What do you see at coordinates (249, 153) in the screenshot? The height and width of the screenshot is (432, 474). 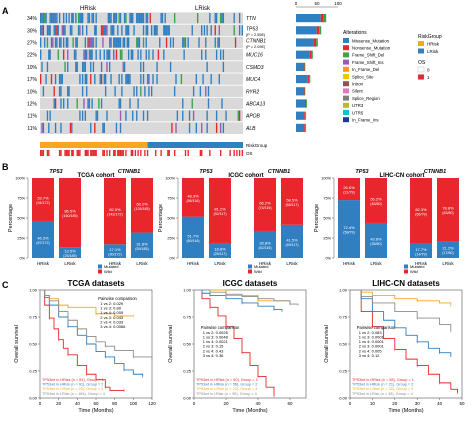 I see `os-row-label: OS` at bounding box center [249, 153].